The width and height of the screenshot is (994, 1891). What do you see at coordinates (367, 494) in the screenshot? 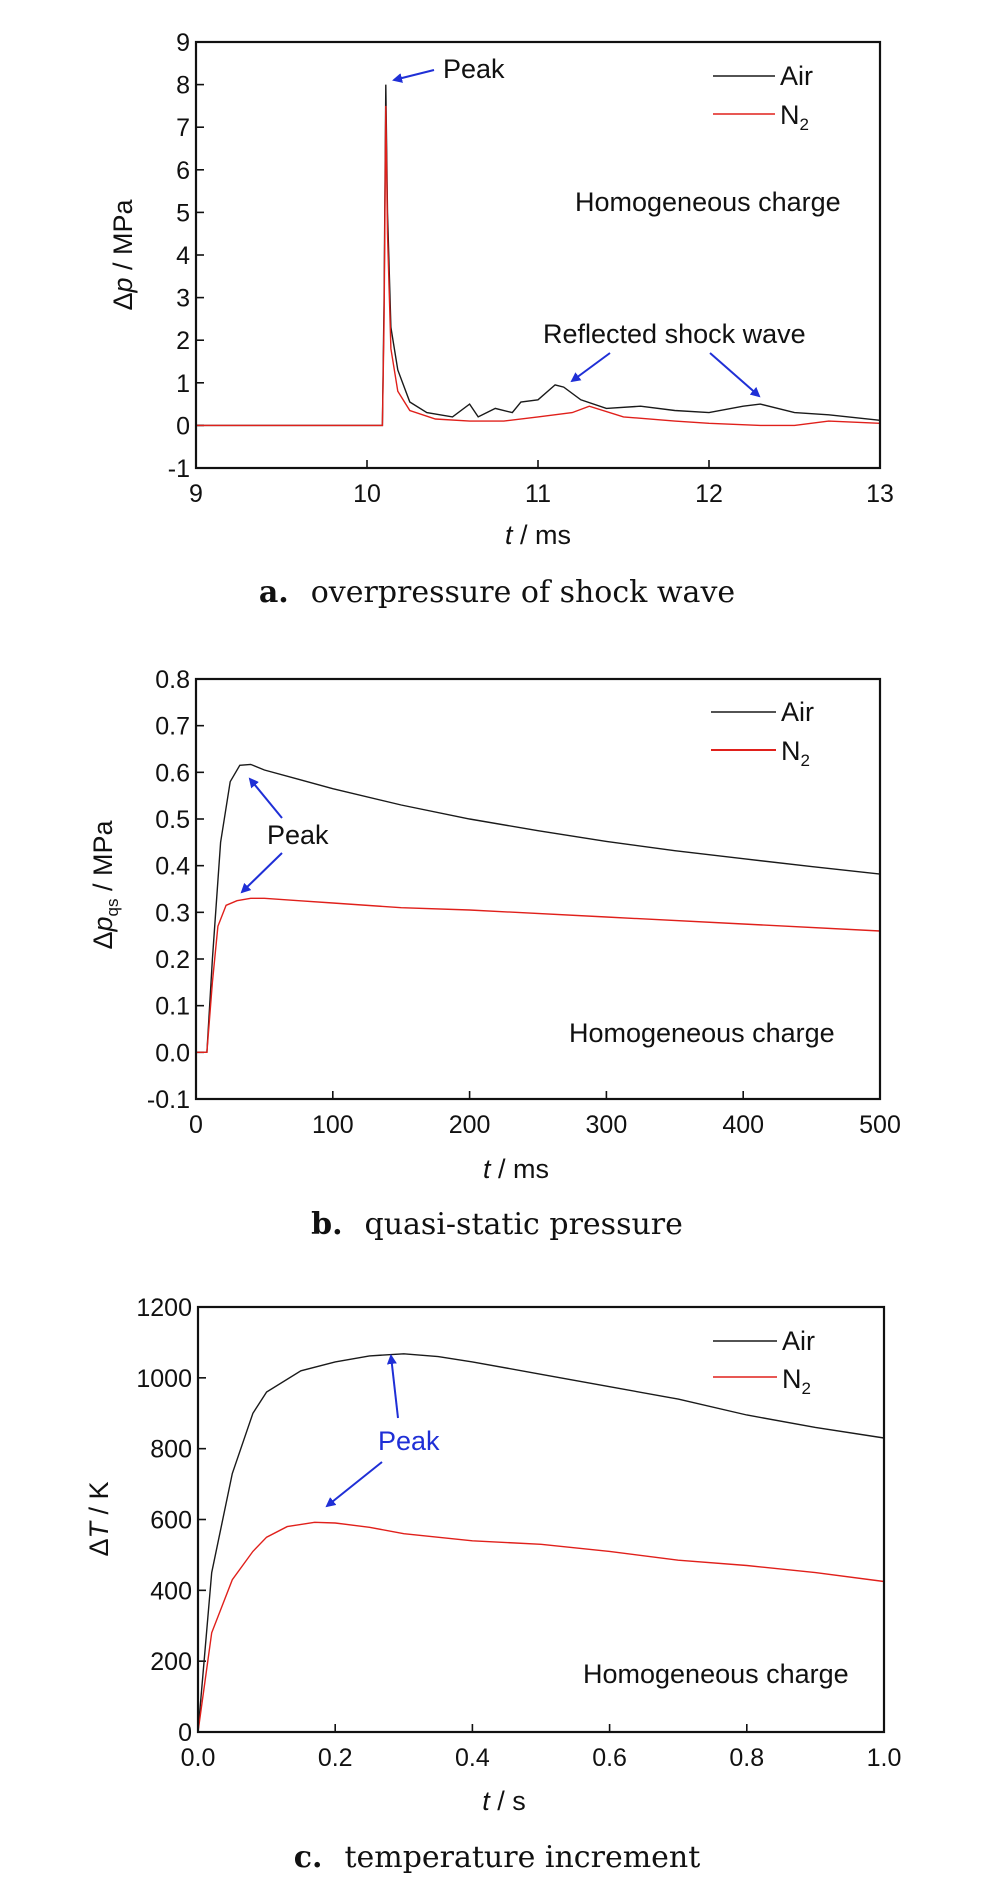
I see `chart-a-x-tick-label: 10` at bounding box center [367, 494].